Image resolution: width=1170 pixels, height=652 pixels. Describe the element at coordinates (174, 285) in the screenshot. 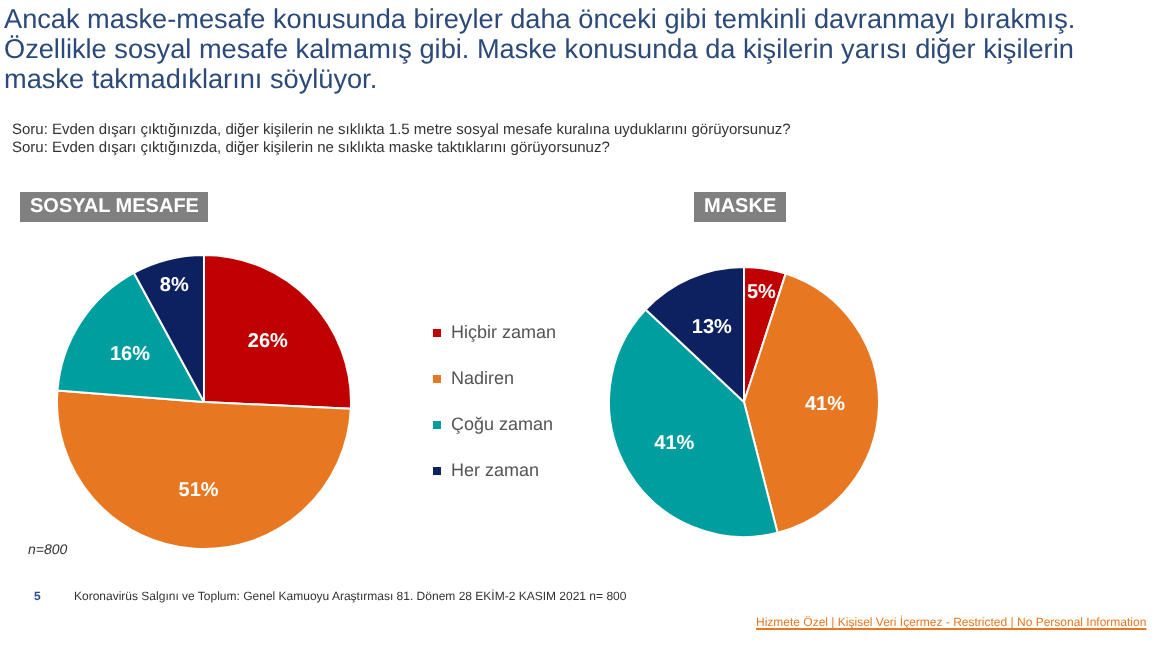

I see `data-label: 8%` at that location.